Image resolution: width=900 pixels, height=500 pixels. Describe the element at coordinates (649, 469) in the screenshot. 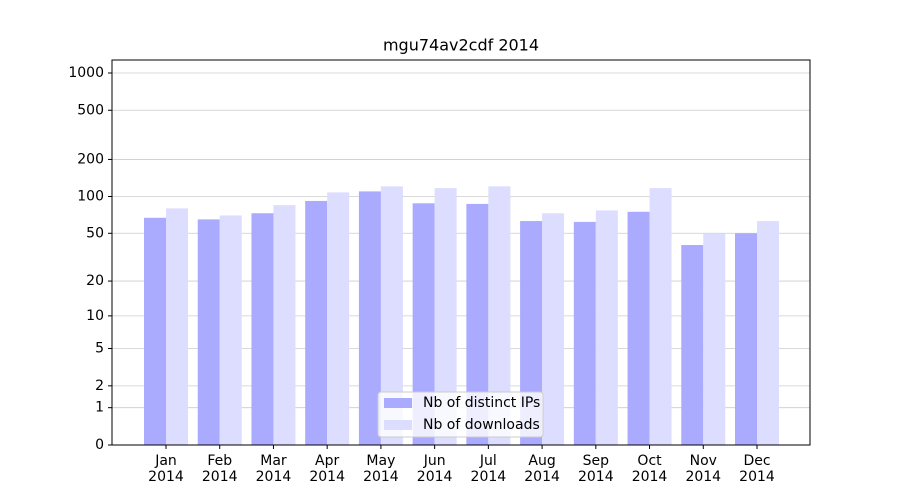

I see `x-tick-label: Oct 2014` at that location.